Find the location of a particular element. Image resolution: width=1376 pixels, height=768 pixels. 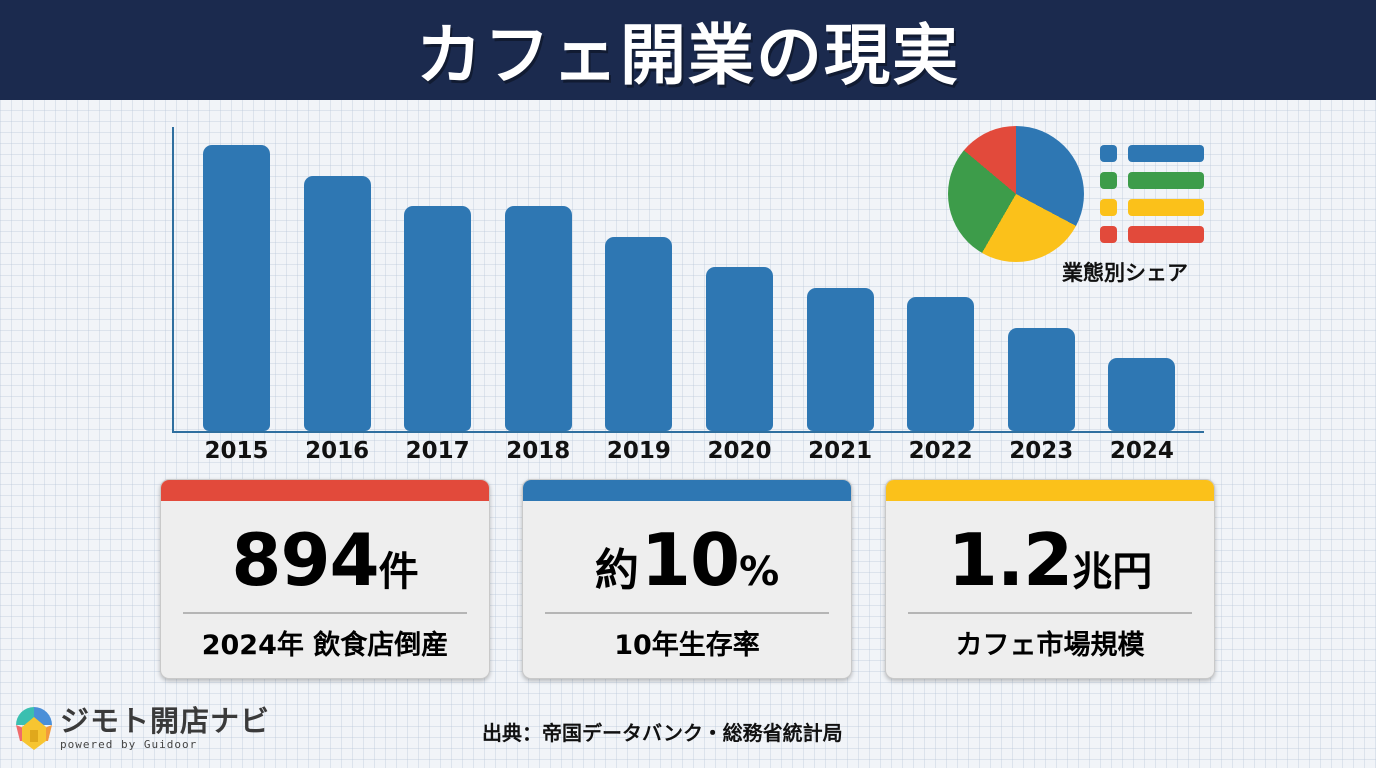

y-axis is located at coordinates (173, 280).